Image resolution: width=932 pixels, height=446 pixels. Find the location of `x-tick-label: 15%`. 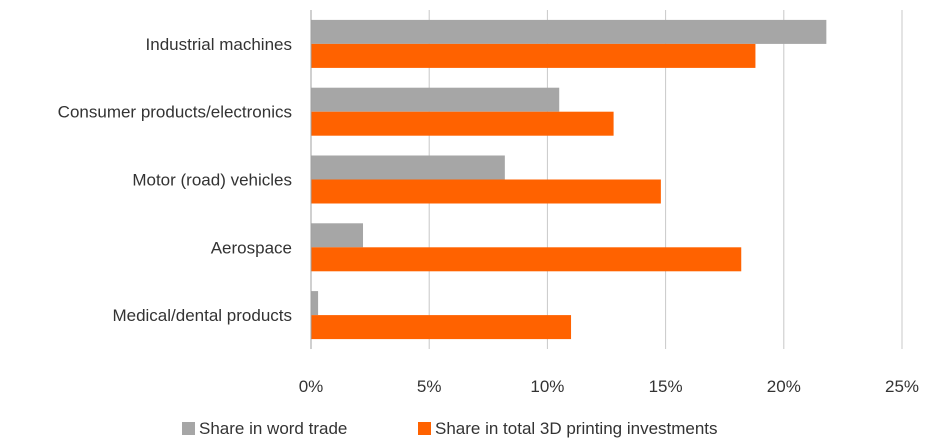

x-tick-label: 15% is located at coordinates (666, 386).